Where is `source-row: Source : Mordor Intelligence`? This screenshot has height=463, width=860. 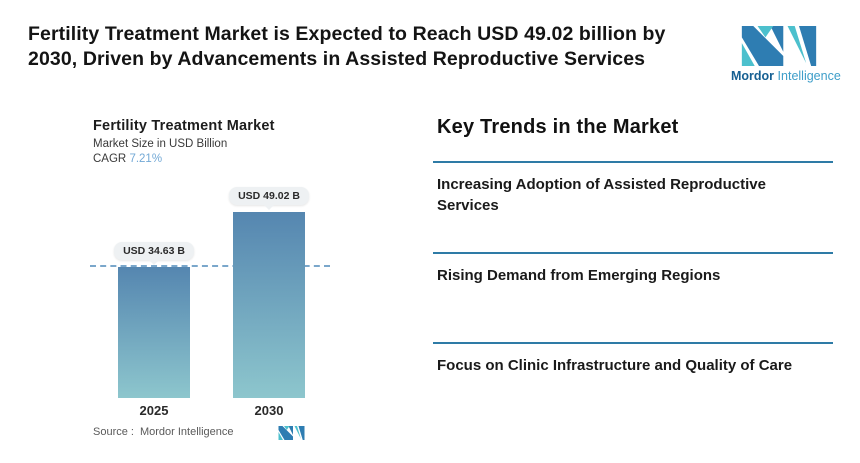 source-row: Source : Mordor Intelligence is located at coordinates (213, 435).